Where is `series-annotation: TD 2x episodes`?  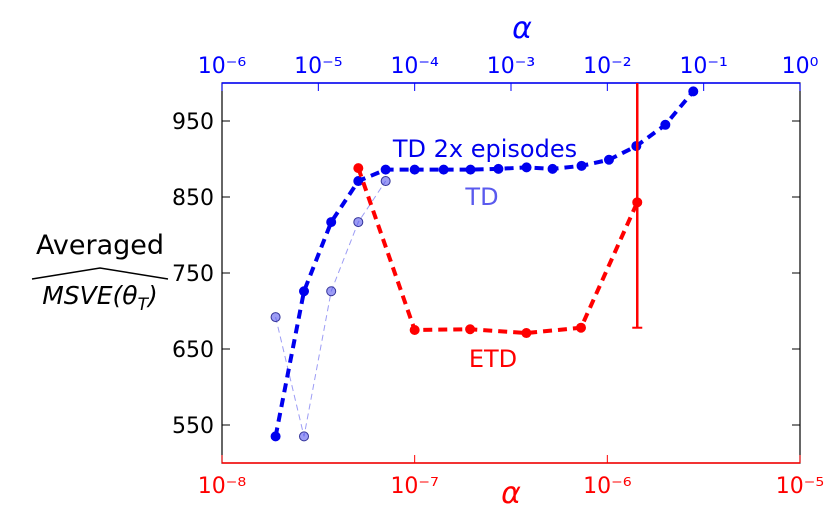 series-annotation: TD 2x episodes is located at coordinates (484, 149).